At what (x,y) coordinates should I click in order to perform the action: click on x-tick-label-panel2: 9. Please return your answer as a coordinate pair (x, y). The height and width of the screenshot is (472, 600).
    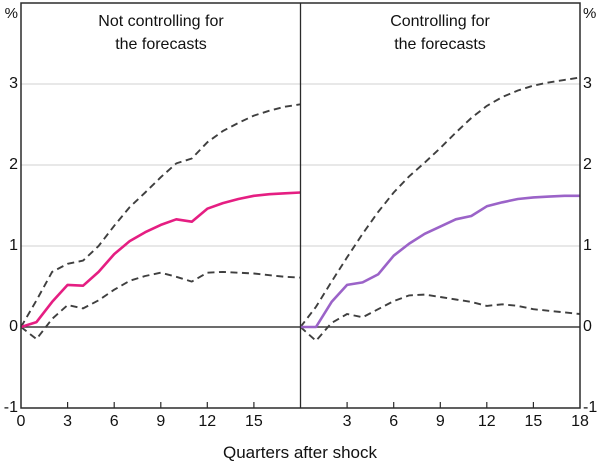
    Looking at the image, I should click on (440, 421).